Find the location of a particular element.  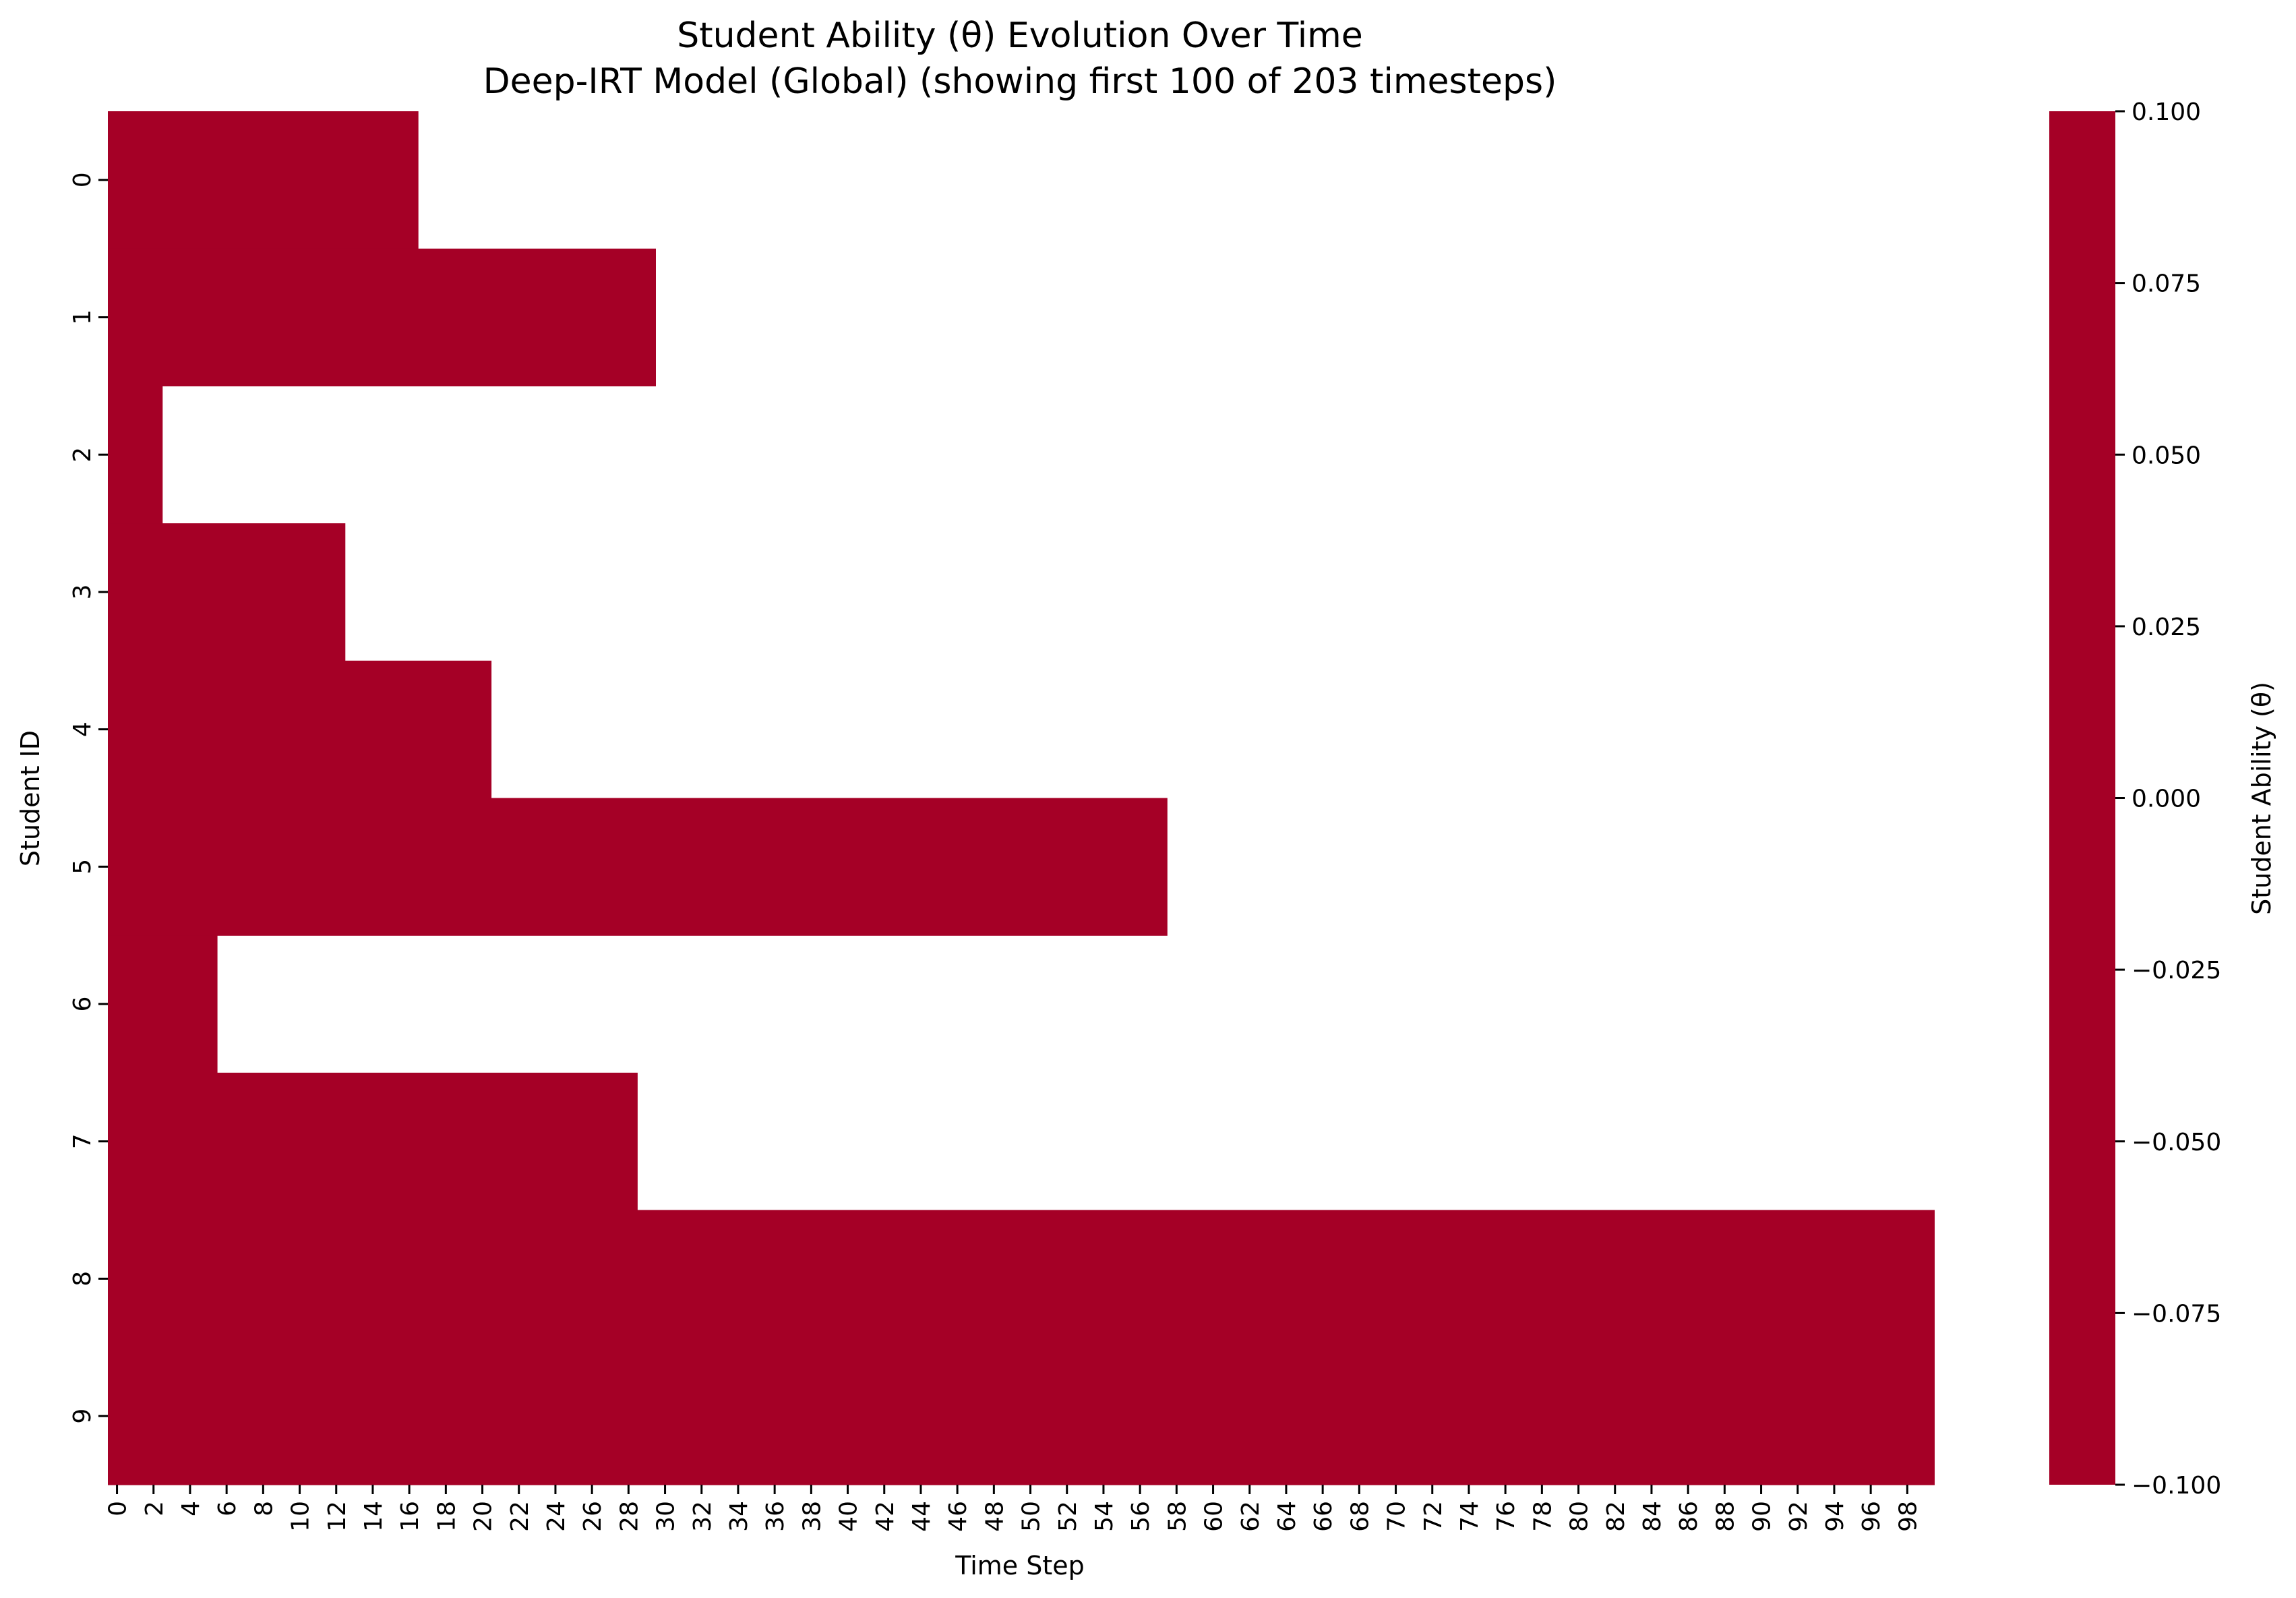

colorbar-tick-label: 0.000 is located at coordinates (2166, 799).